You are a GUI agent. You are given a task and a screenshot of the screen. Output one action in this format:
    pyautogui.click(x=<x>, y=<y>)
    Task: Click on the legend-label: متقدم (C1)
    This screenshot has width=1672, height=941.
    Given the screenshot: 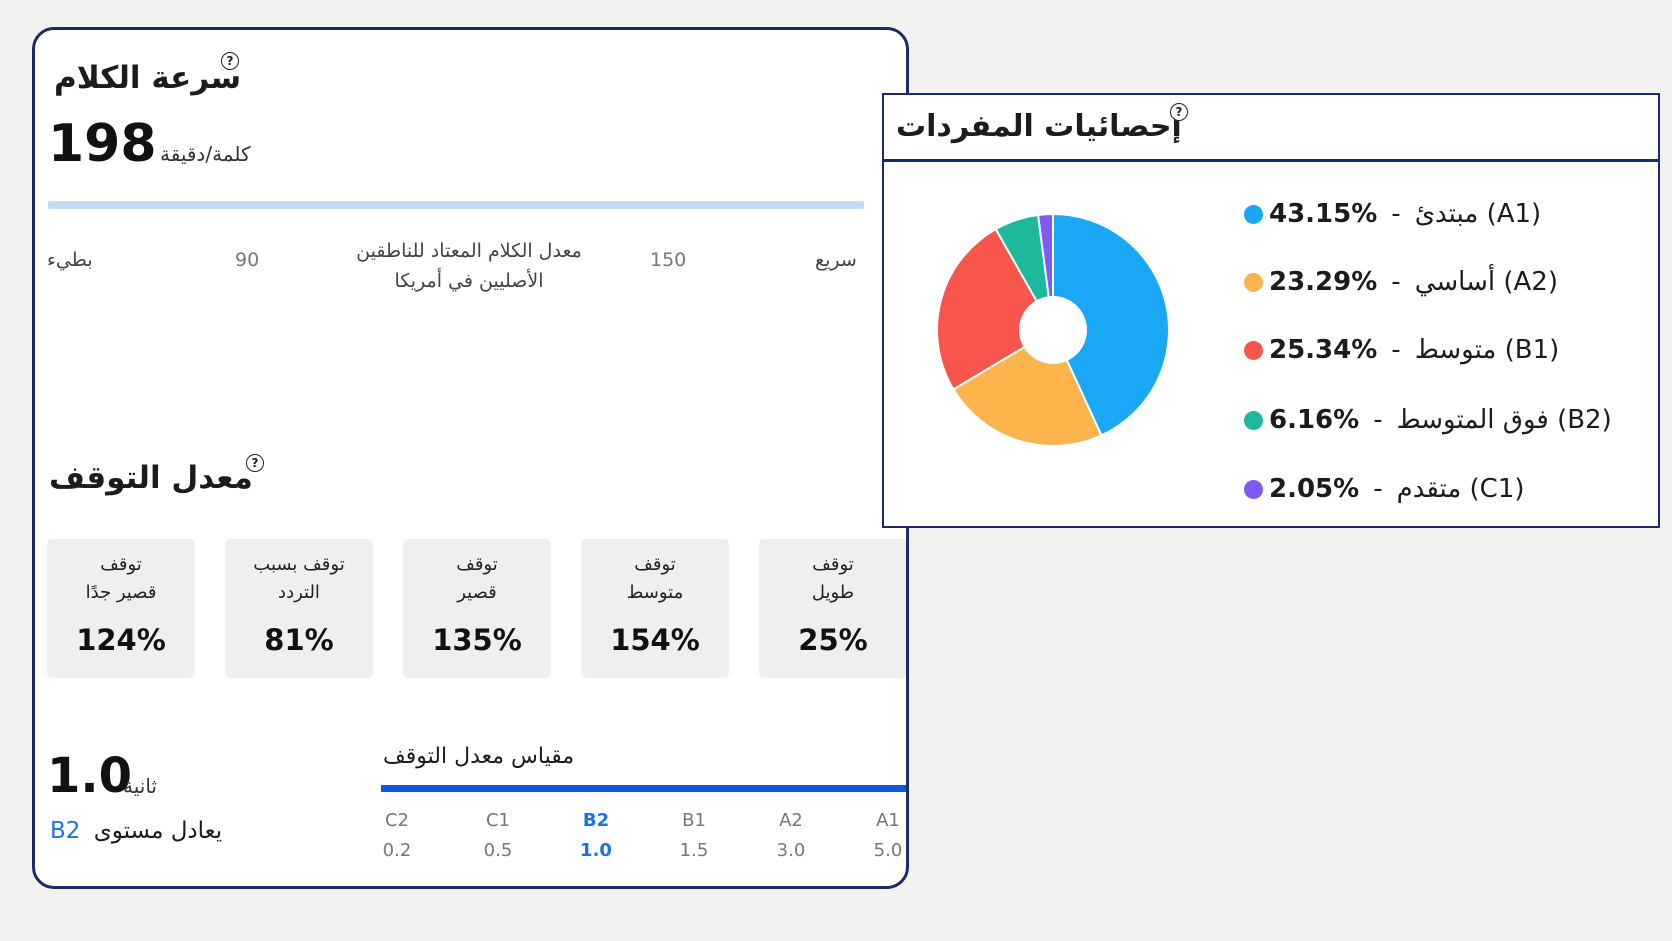 What is the action you would take?
    pyautogui.click(x=1460, y=489)
    